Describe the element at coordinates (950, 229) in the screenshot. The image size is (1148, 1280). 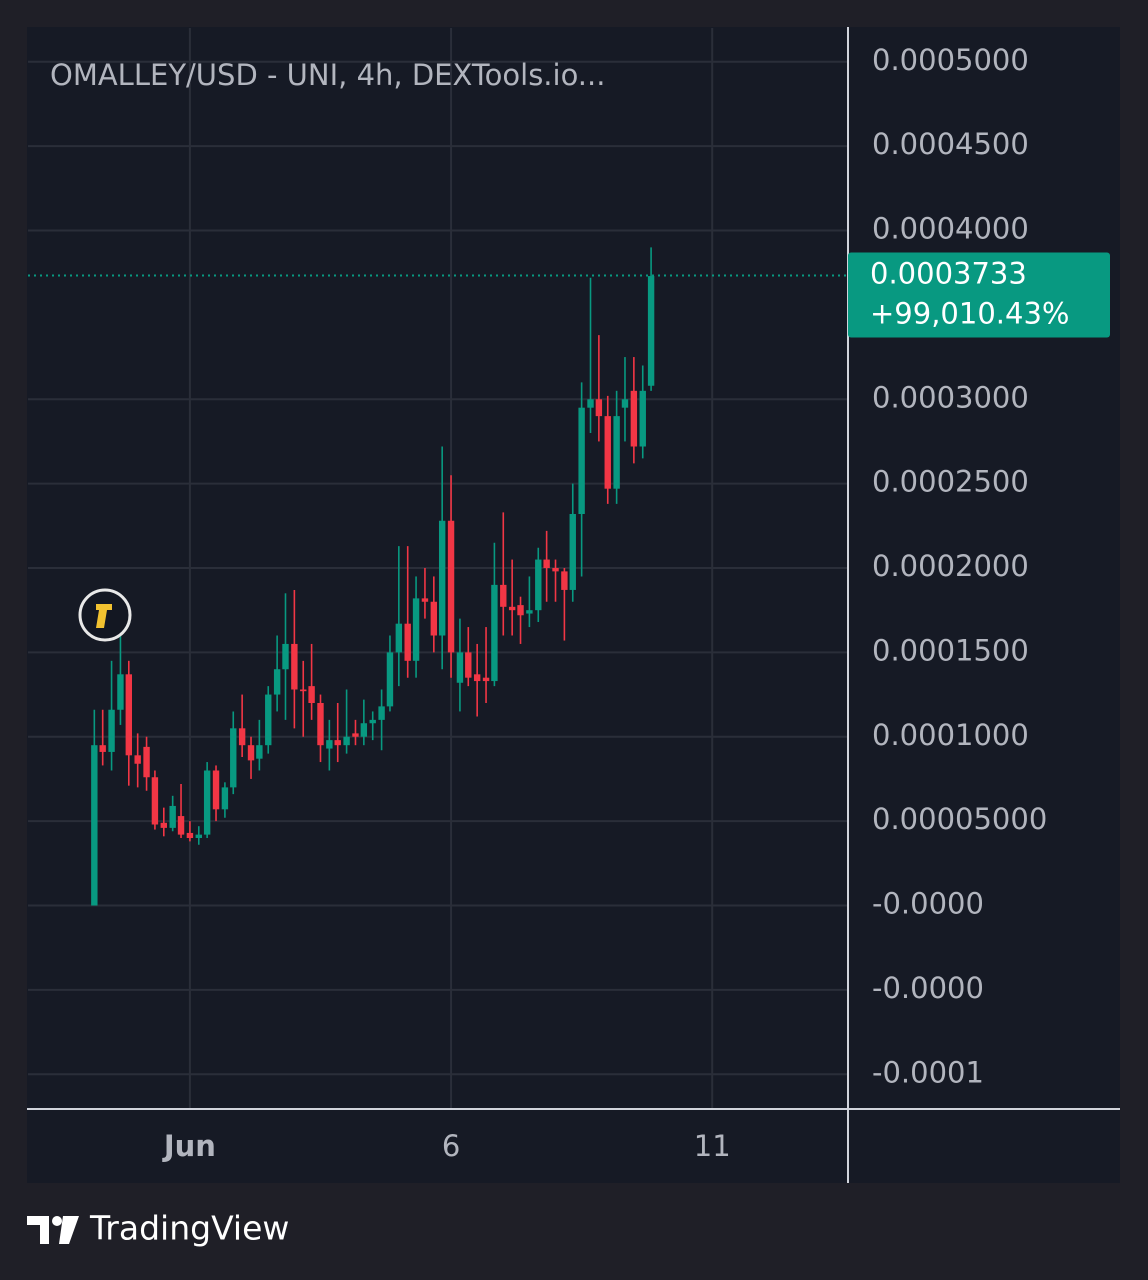
I see `y-tick-label: 0.0004000` at that location.